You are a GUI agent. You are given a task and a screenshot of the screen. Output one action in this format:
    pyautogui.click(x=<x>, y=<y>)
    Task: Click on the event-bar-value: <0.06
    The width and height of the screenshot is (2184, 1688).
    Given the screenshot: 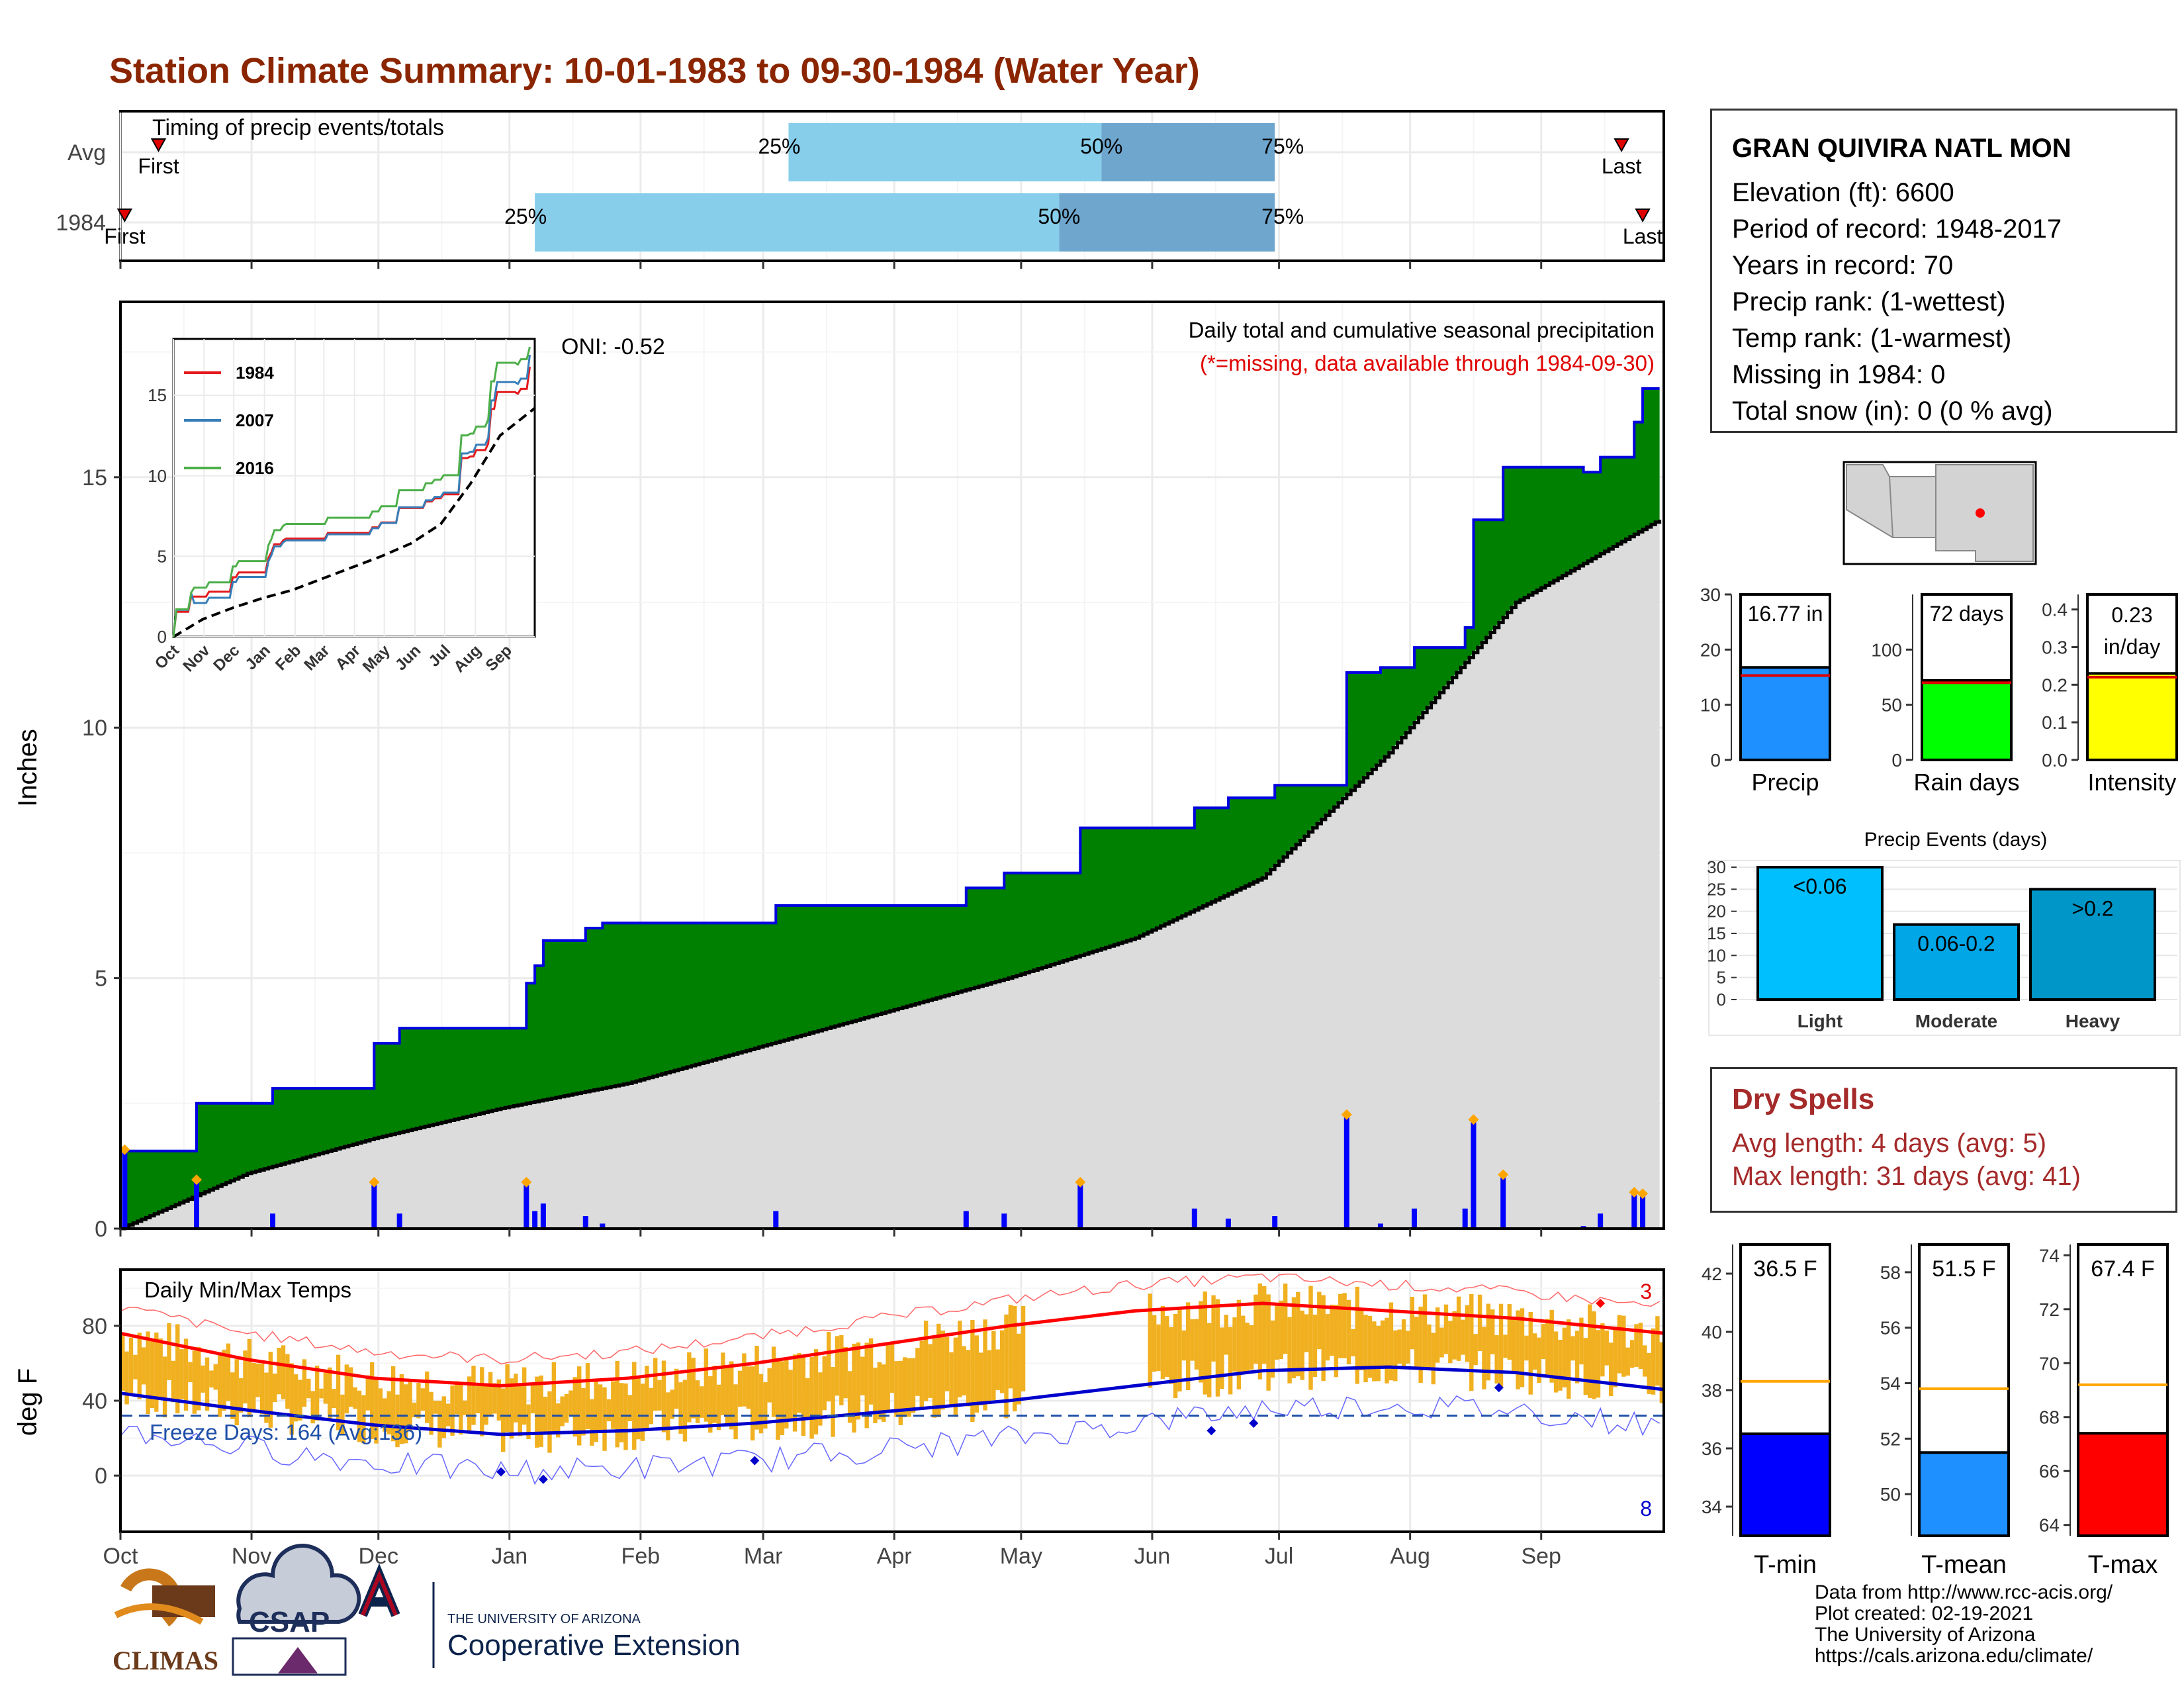 What is the action you would take?
    pyautogui.click(x=1820, y=886)
    